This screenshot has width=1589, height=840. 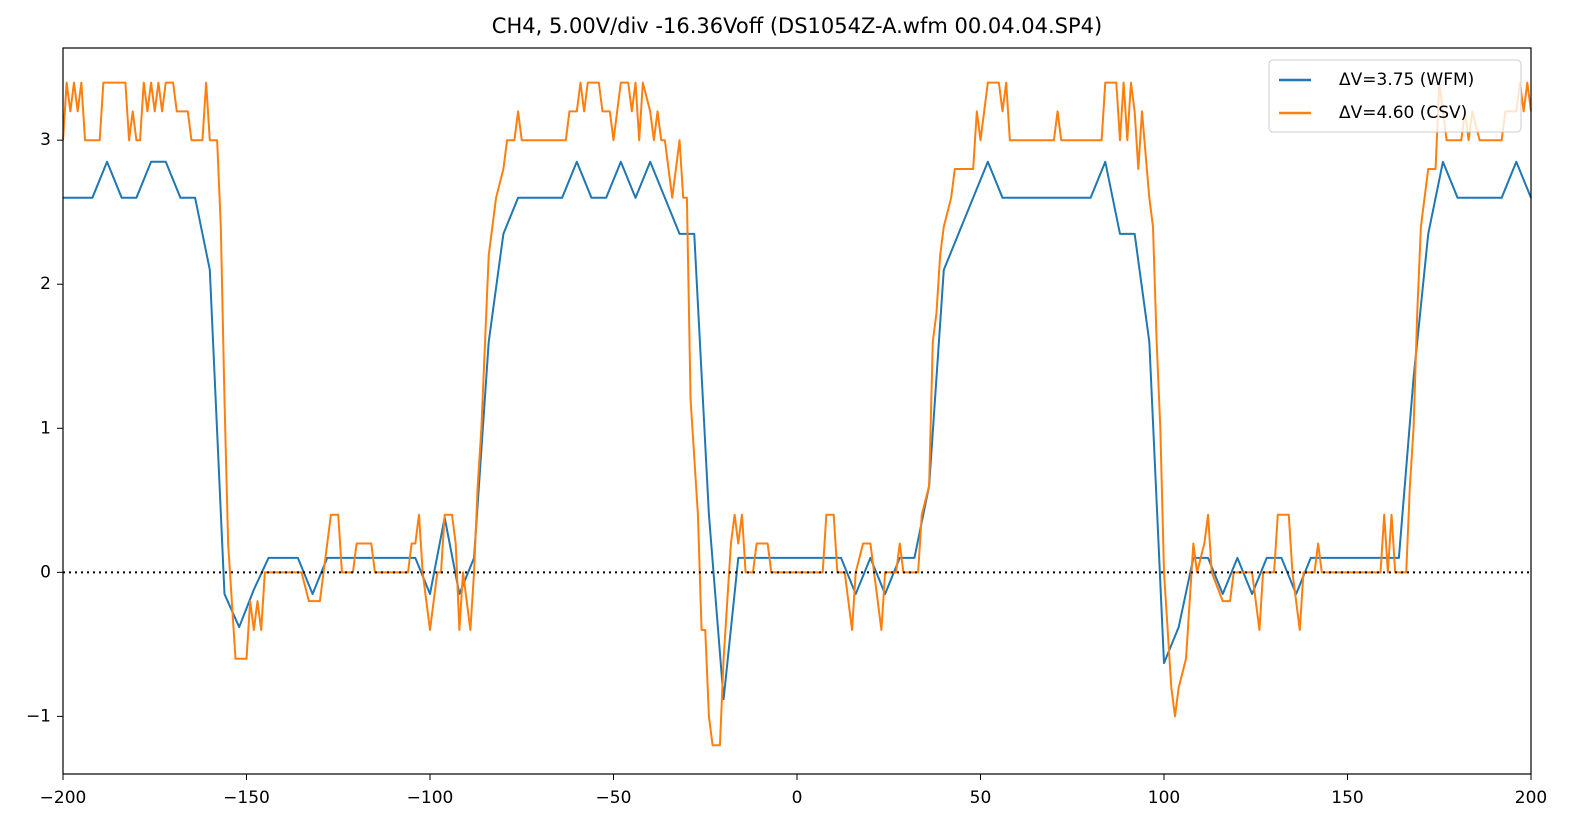 What do you see at coordinates (1531, 798) in the screenshot?
I see `x-tick-label: 200` at bounding box center [1531, 798].